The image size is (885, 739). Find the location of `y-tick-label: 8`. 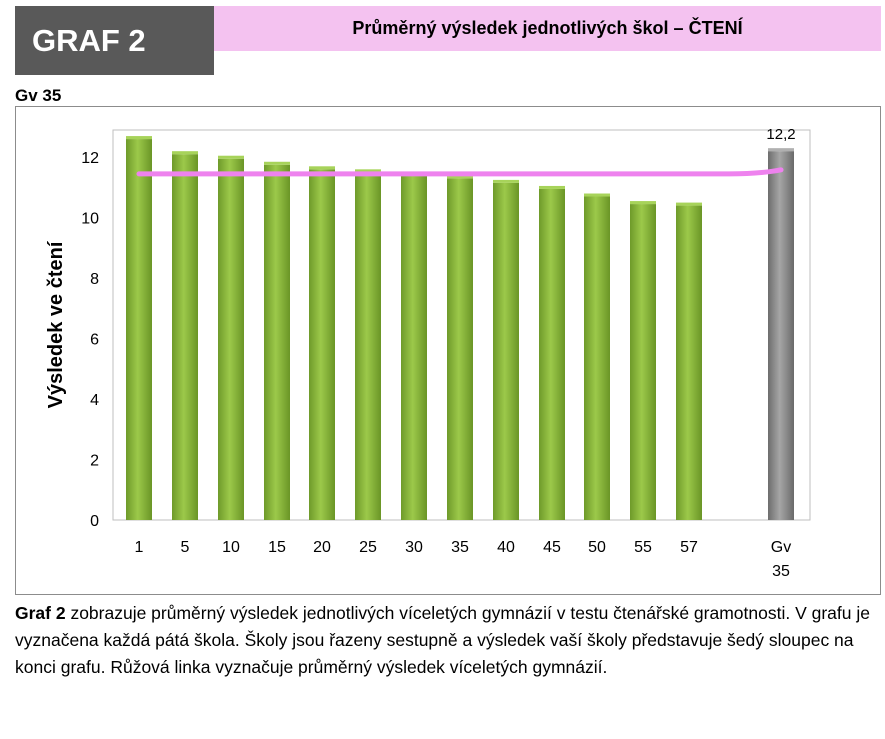

y-tick-label: 8 is located at coordinates (94, 279).